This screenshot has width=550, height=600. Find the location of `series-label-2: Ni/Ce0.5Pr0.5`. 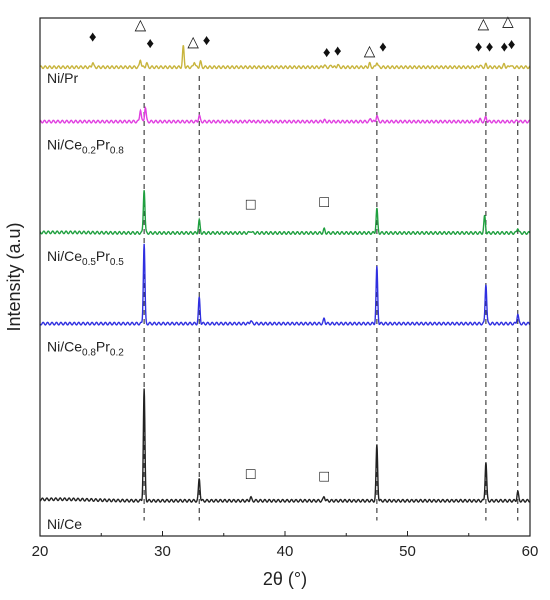

series-label-2: Ni/Ce0.5Pr0.5 is located at coordinates (85, 258).